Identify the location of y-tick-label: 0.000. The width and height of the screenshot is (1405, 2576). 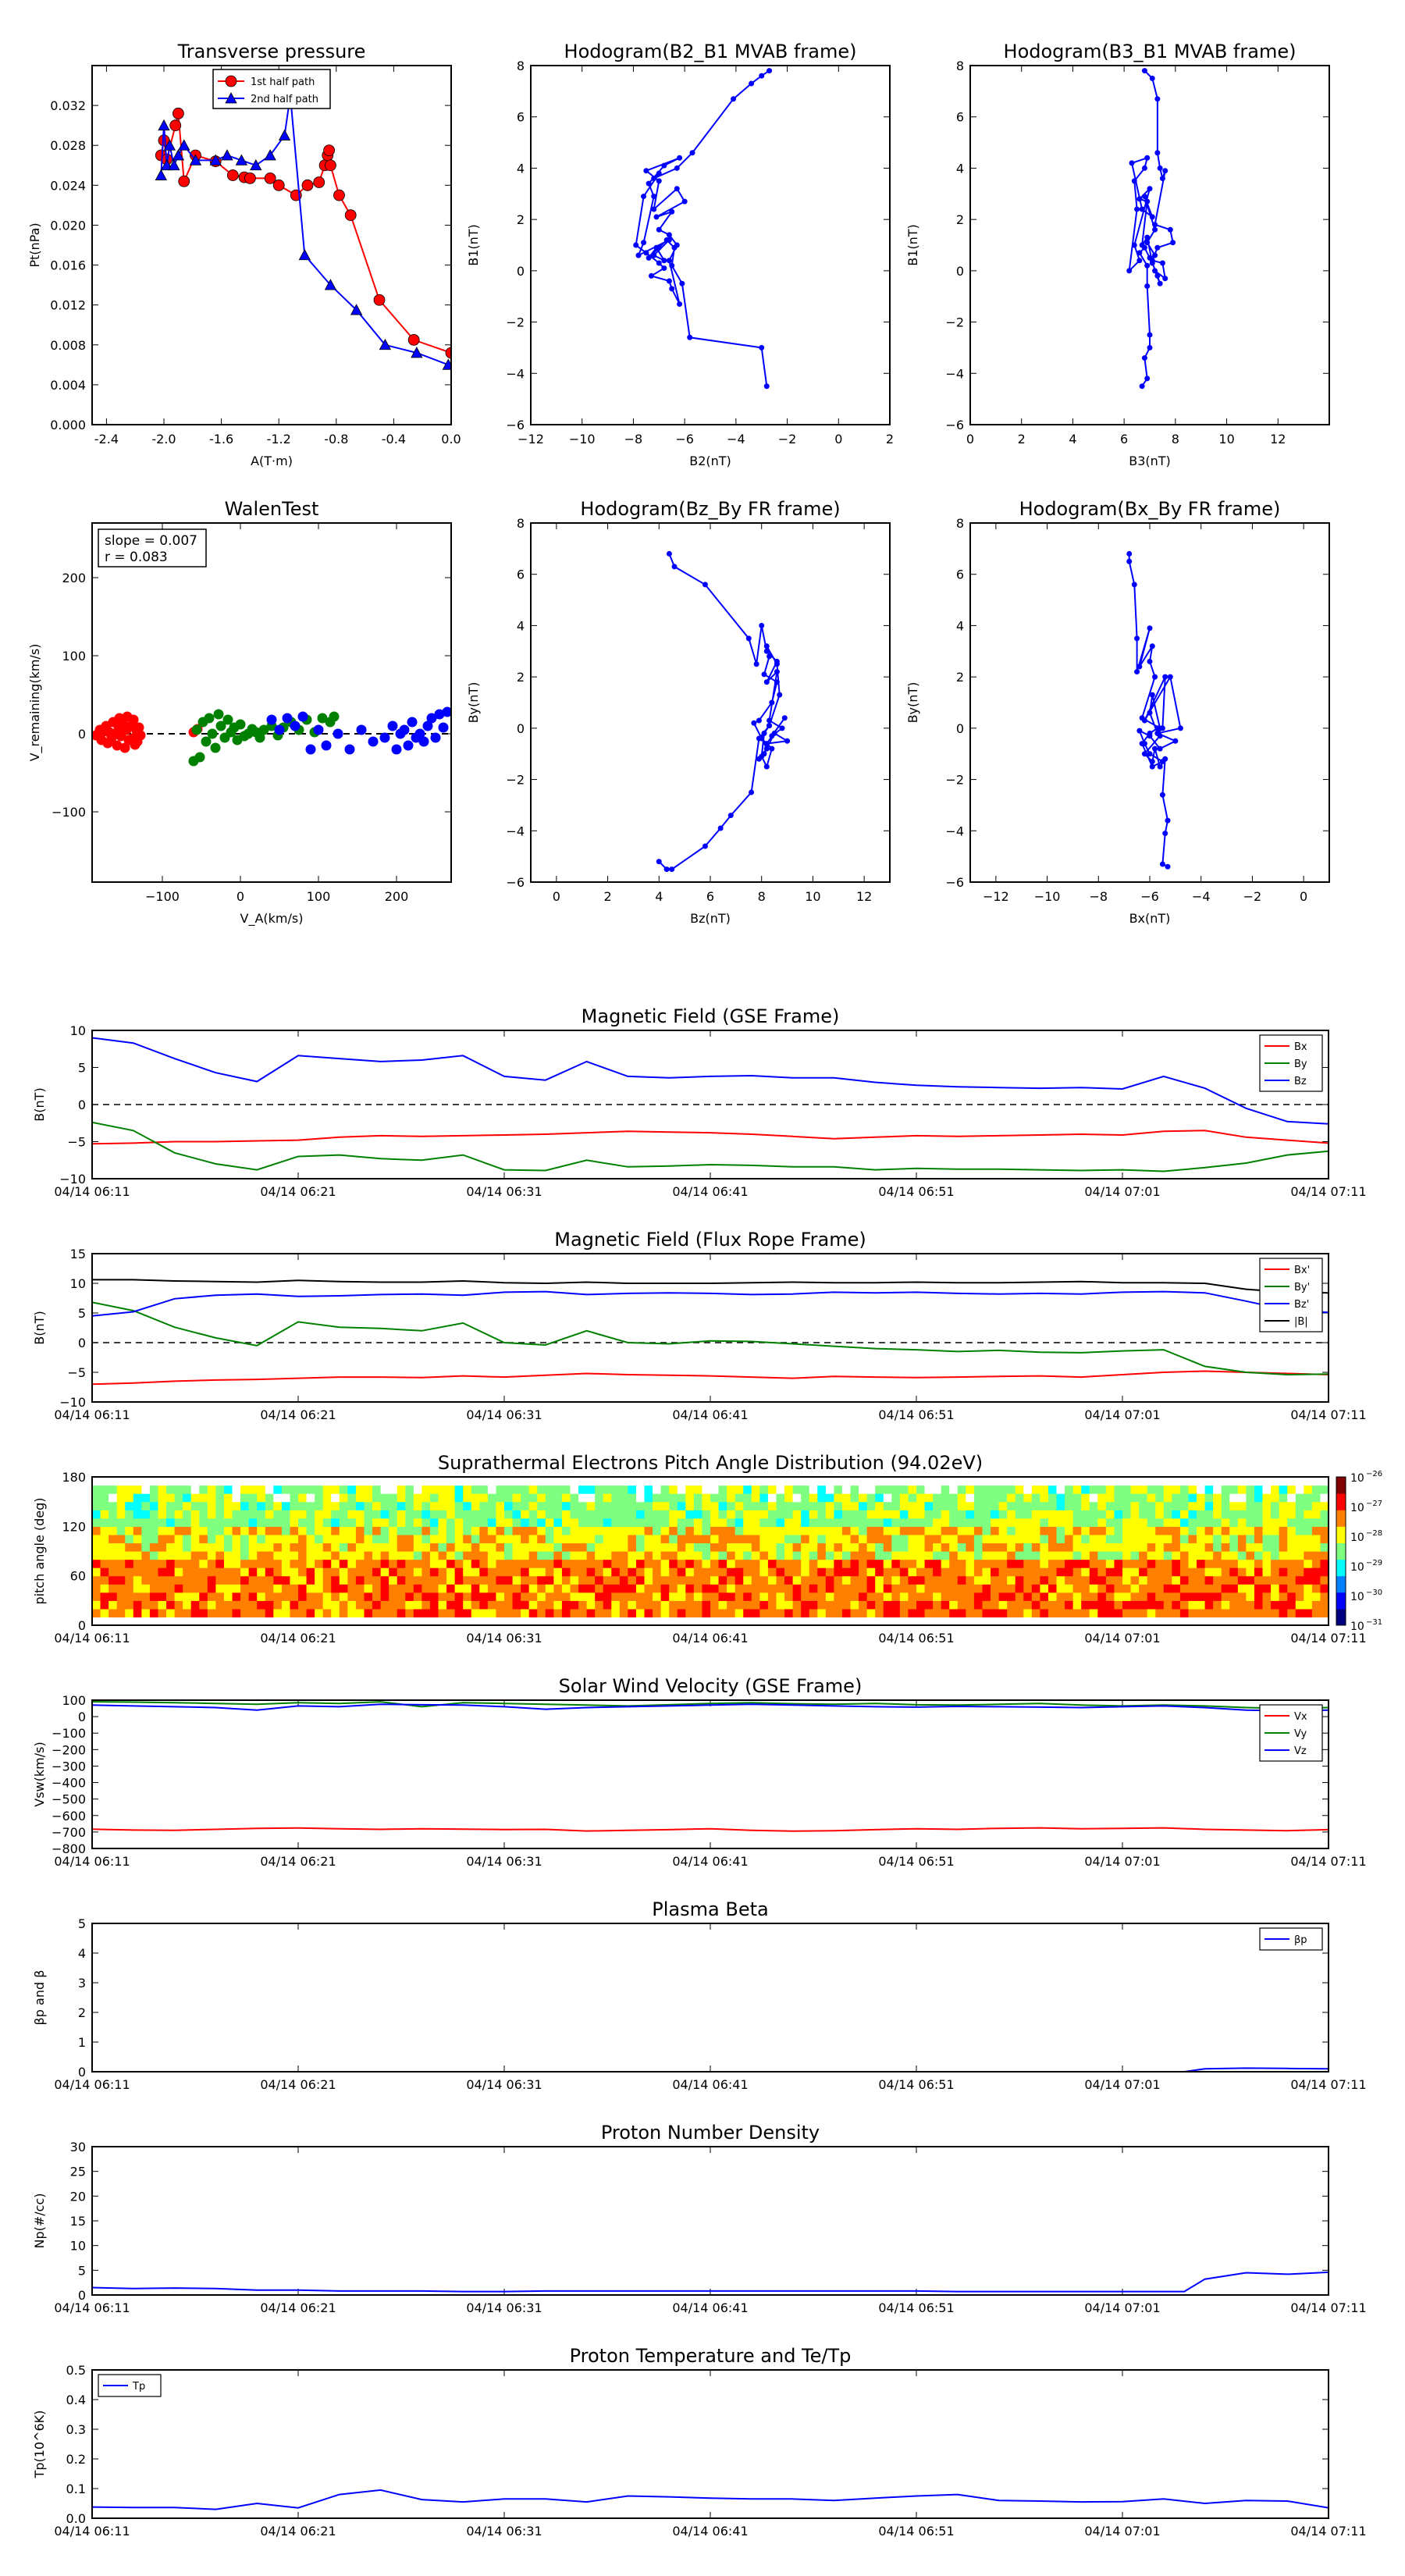
(68, 425).